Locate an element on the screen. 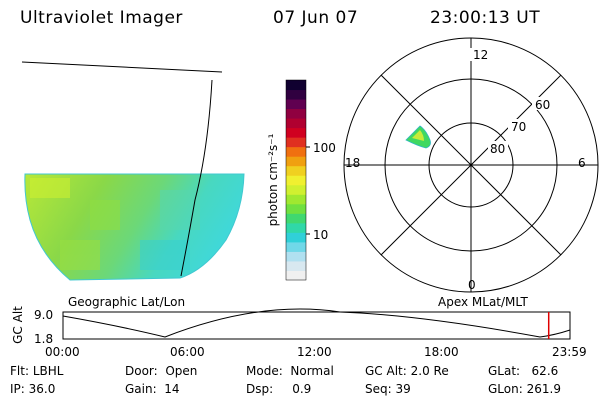 This screenshot has height=400, width=600. status-ip-value: 36.0 is located at coordinates (42, 389).